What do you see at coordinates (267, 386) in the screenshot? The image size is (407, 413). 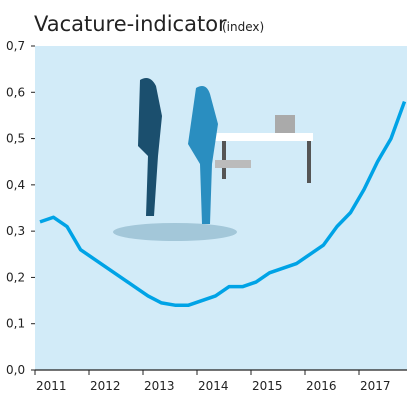 I see `x-tick-label: 2015` at bounding box center [267, 386].